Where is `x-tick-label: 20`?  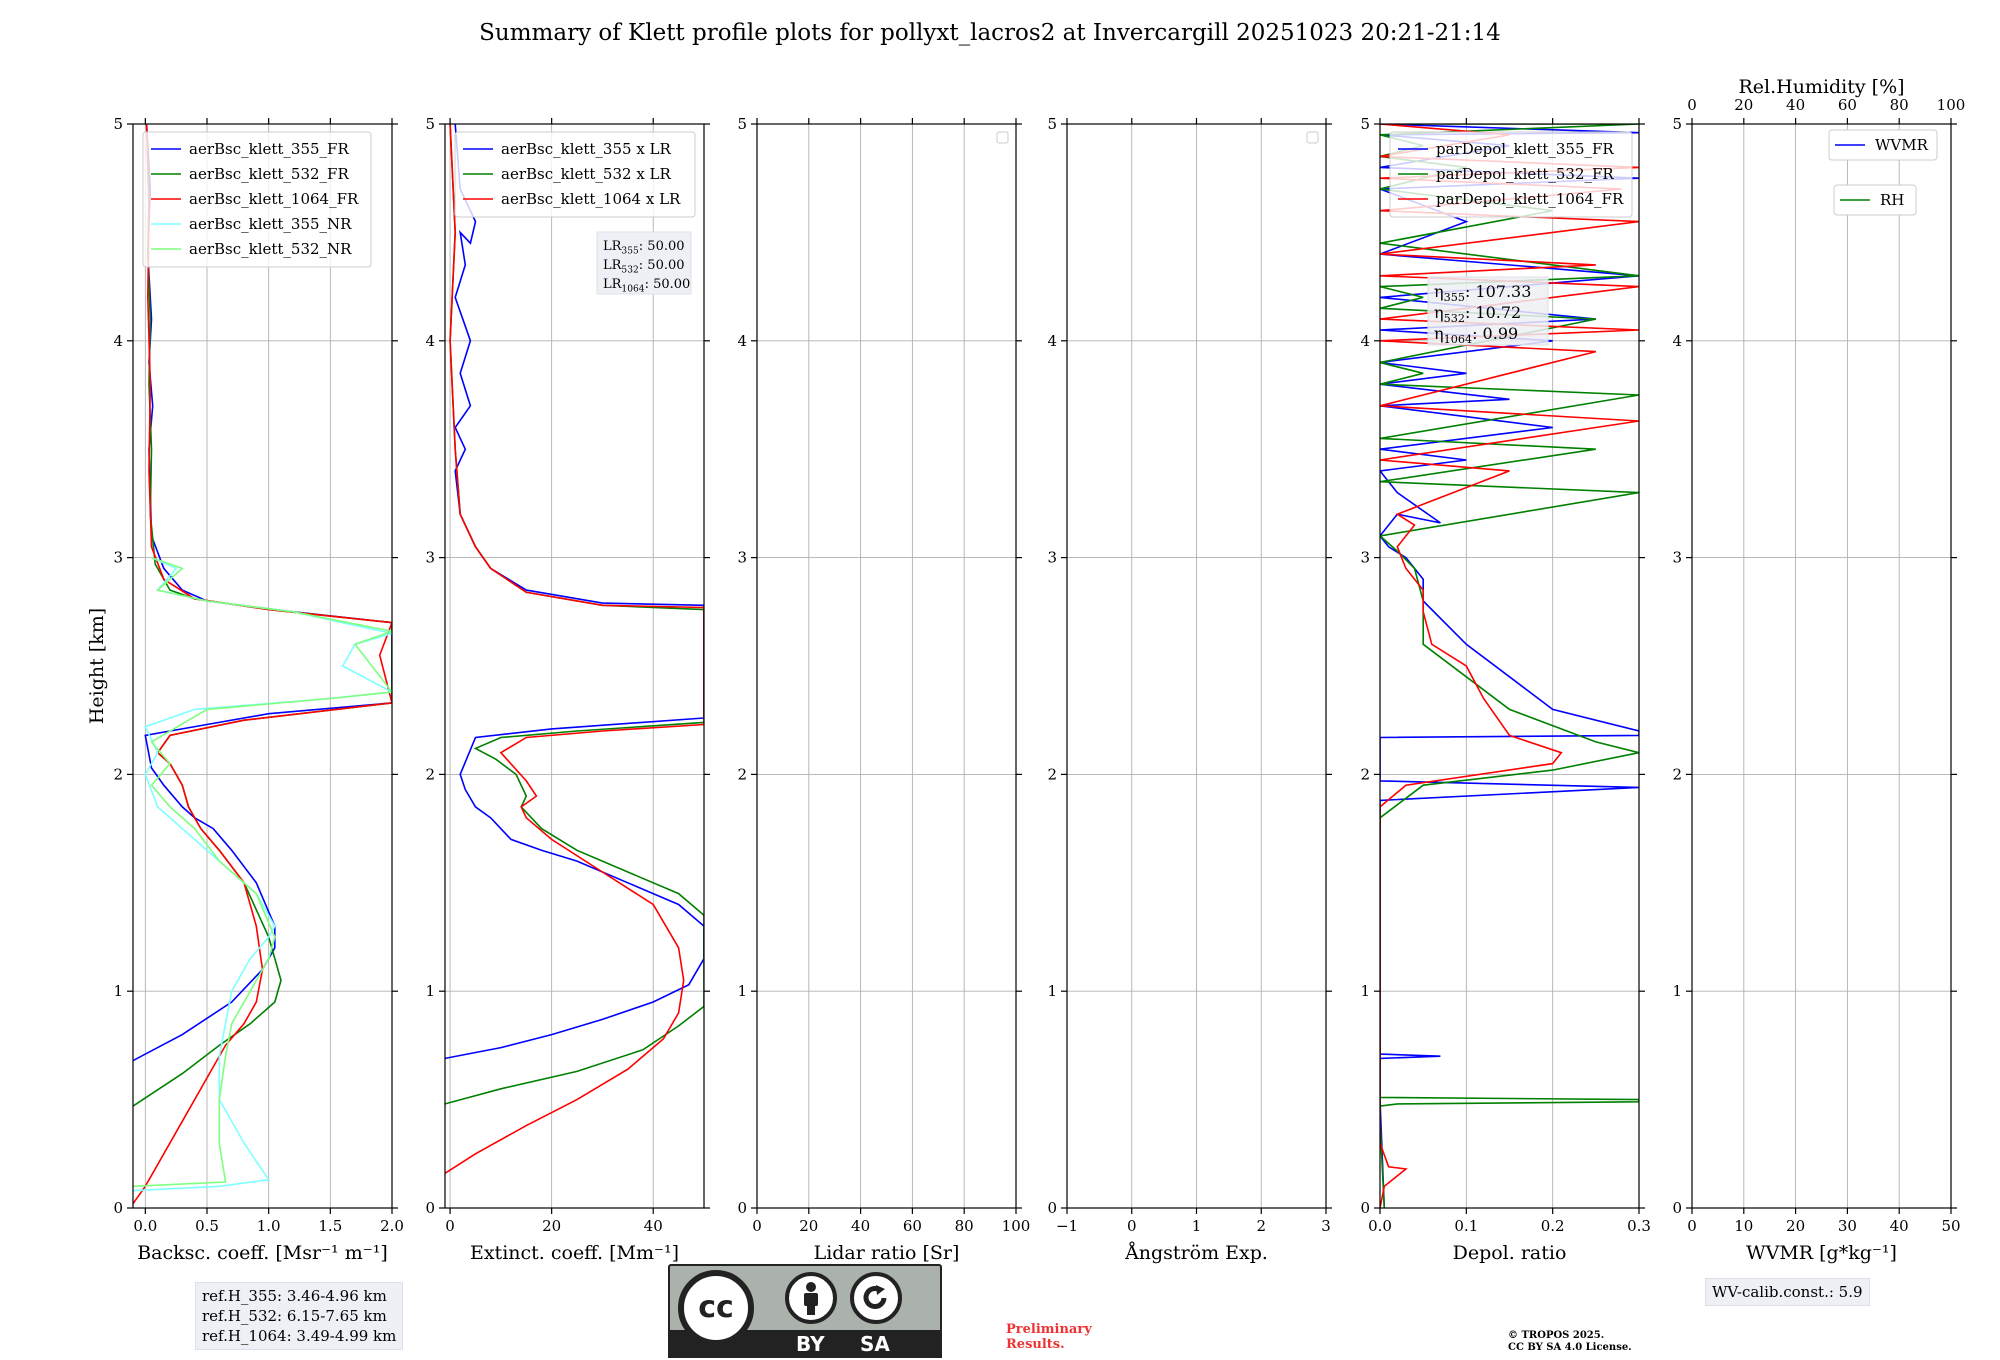 x-tick-label: 20 is located at coordinates (551, 1226).